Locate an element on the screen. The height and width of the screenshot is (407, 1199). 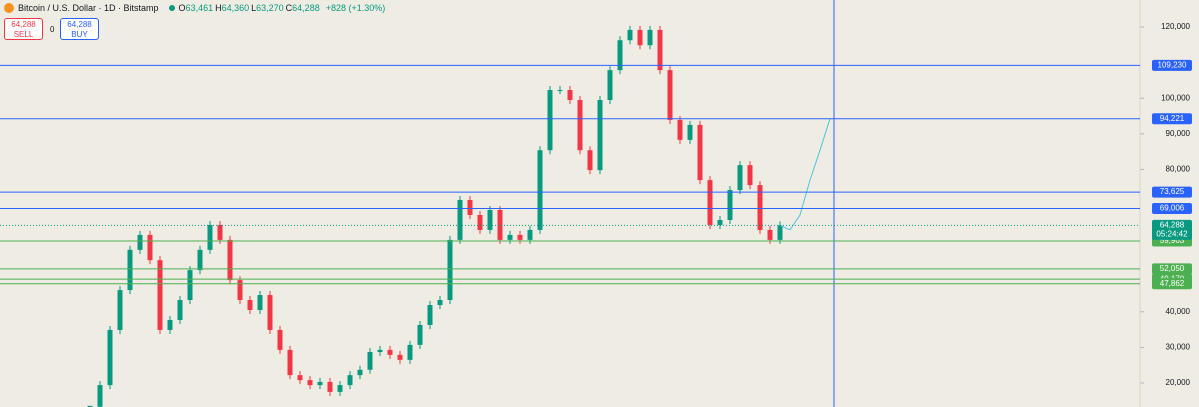
buy-button: 64,288 BUY is located at coordinates (79, 29).